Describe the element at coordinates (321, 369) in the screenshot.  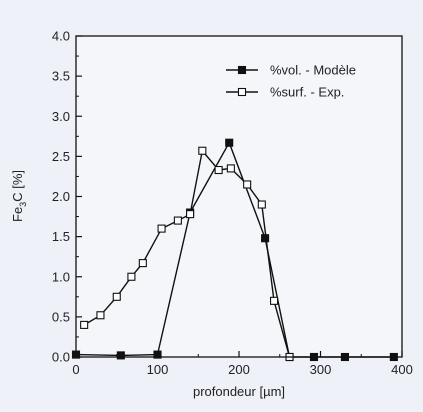
I see `x-tick-label: 300` at that location.